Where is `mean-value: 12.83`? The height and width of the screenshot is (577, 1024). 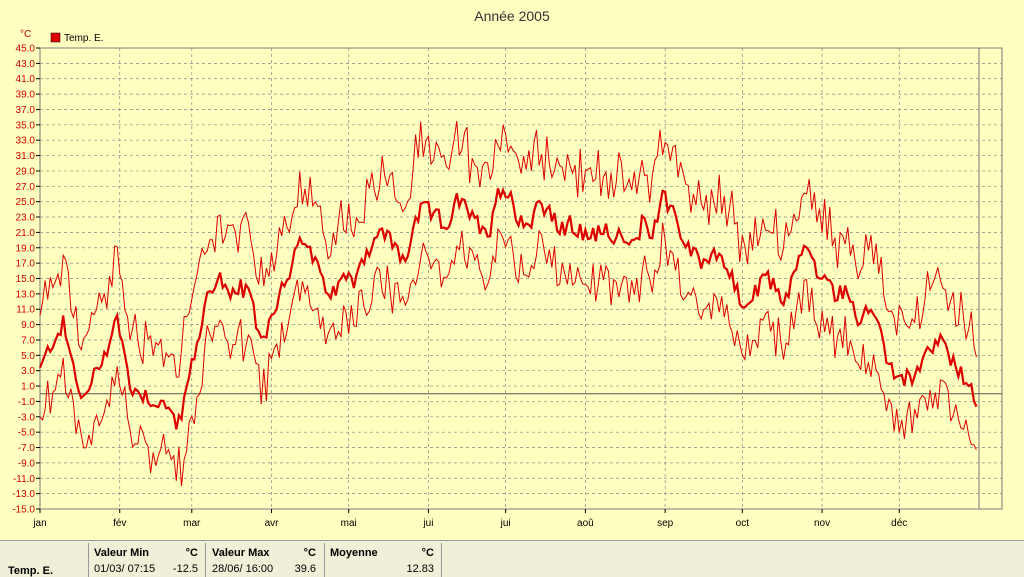 mean-value: 12.83 is located at coordinates (420, 569).